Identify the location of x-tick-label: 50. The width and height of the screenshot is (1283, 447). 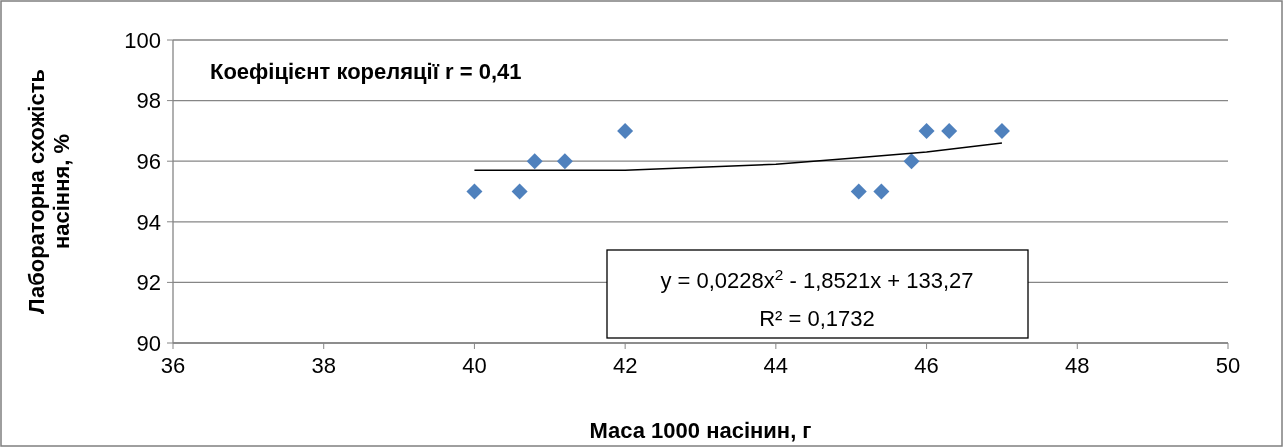
(1228, 365).